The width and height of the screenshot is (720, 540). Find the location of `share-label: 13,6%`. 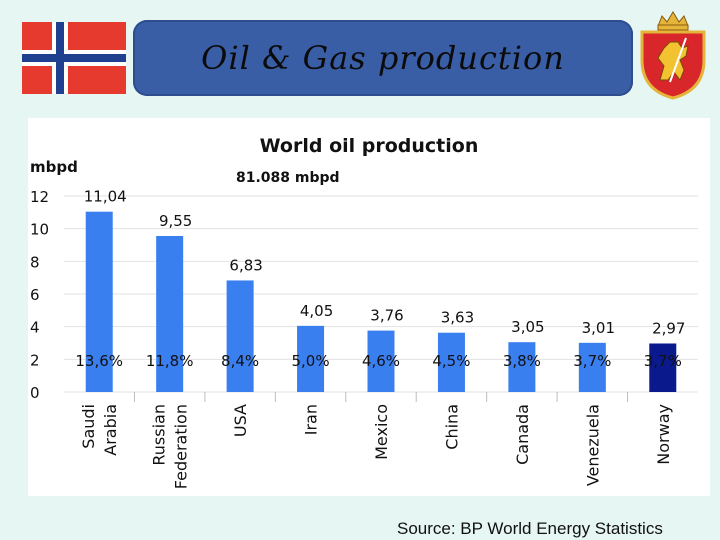

share-label: 13,6% is located at coordinates (99, 361).